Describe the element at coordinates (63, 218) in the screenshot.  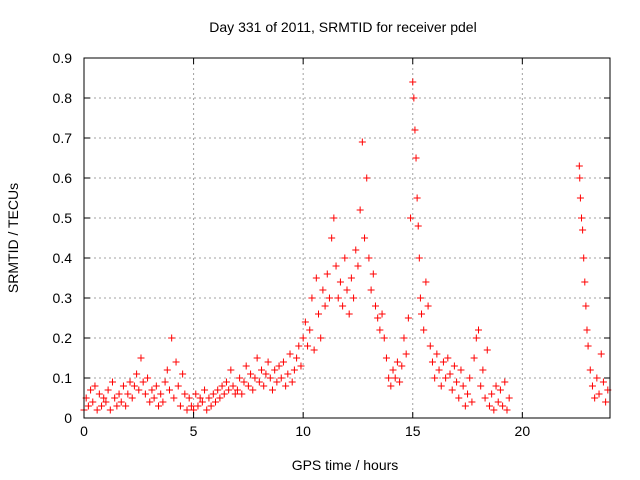
I see `y-tick-label: 0.5` at that location.